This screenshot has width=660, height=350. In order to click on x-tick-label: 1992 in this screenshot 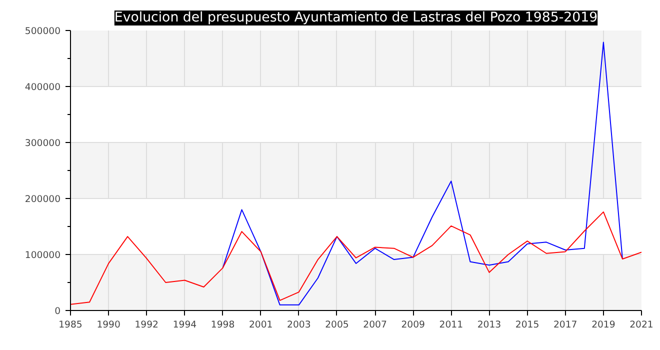, I will do `click(146, 325)`.